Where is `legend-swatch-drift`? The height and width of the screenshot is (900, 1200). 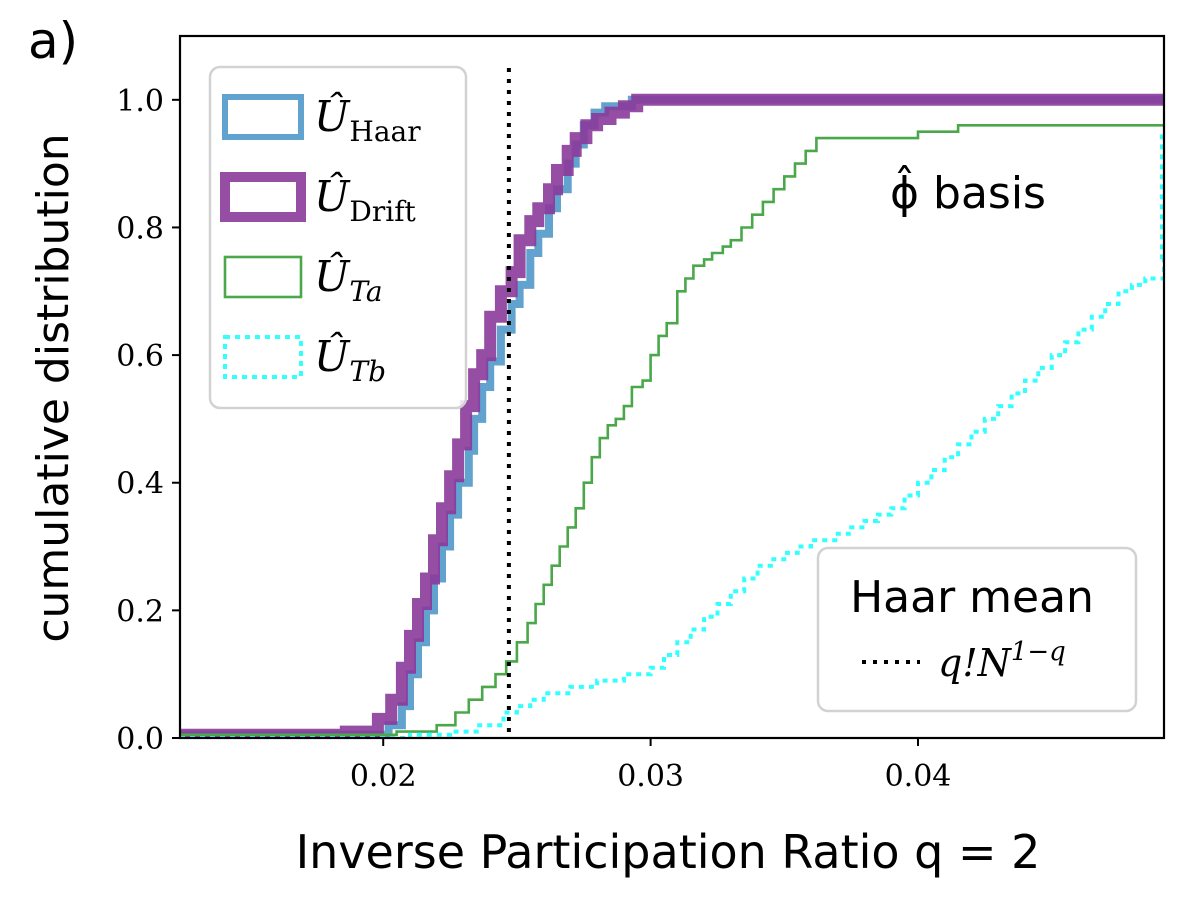
legend-swatch-drift is located at coordinates (263, 197).